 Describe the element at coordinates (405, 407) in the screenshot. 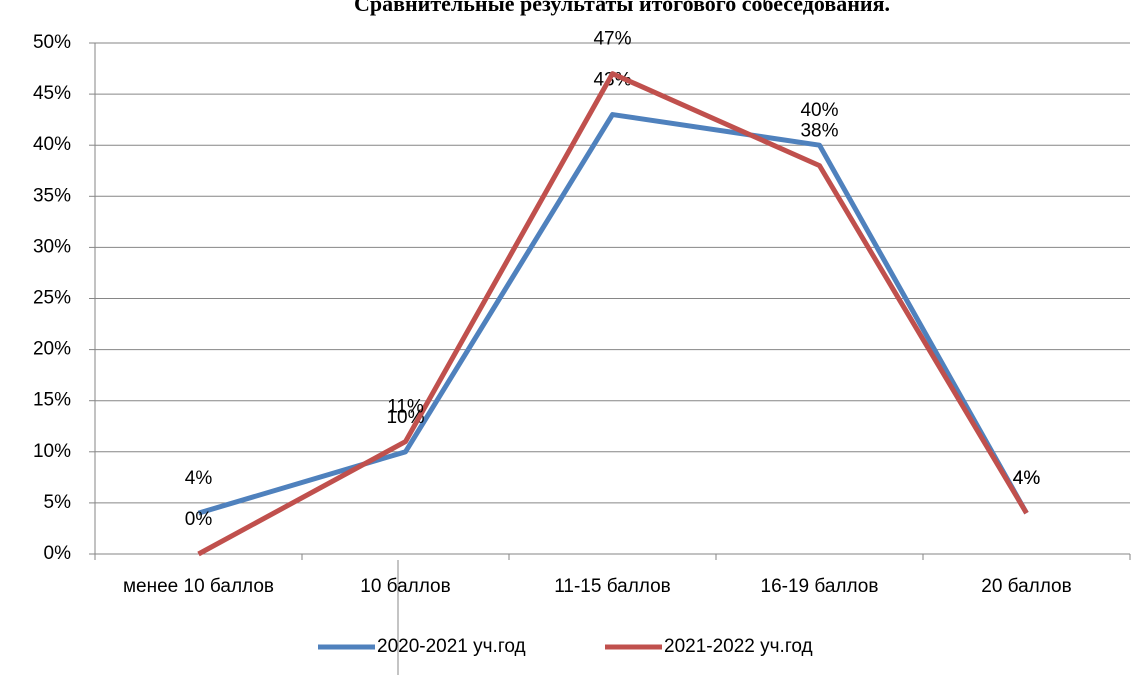

I see `data-label: 11%` at that location.